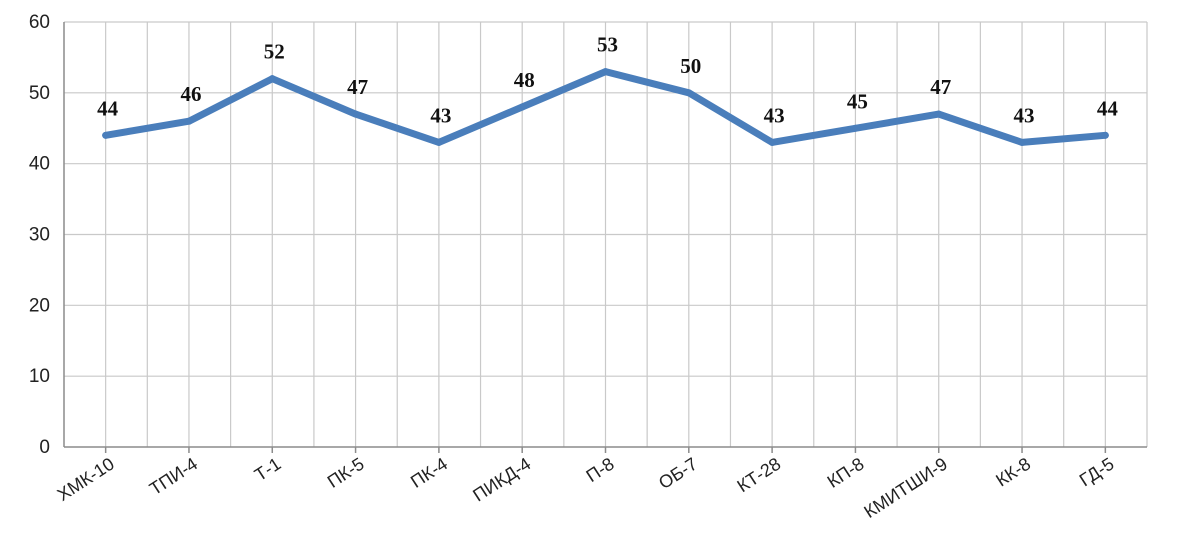 This screenshot has height=554, width=1179. I want to click on x-tick-label: КК-8, so click(1013, 472).